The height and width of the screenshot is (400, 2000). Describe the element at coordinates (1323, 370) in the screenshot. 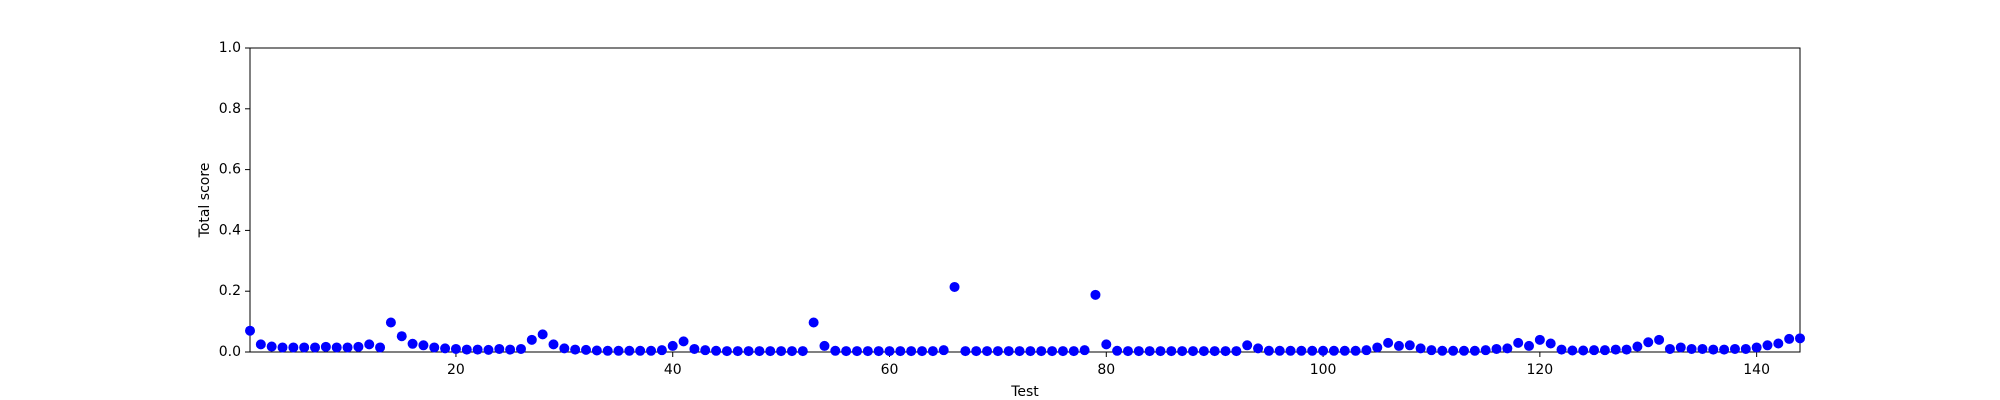

I see `x-tick-label: 100` at that location.